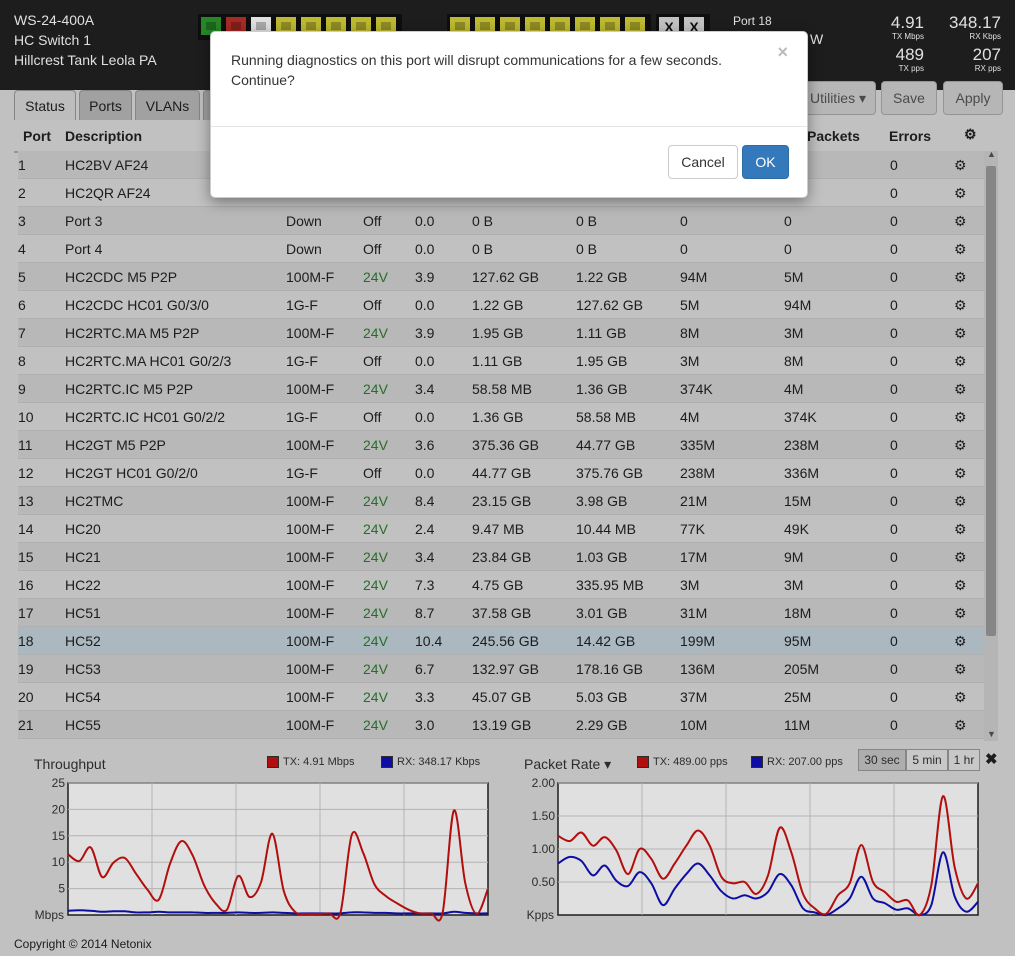 This screenshot has width=1015, height=956. What do you see at coordinates (22, 333) in the screenshot?
I see `port-cell: 7` at bounding box center [22, 333].